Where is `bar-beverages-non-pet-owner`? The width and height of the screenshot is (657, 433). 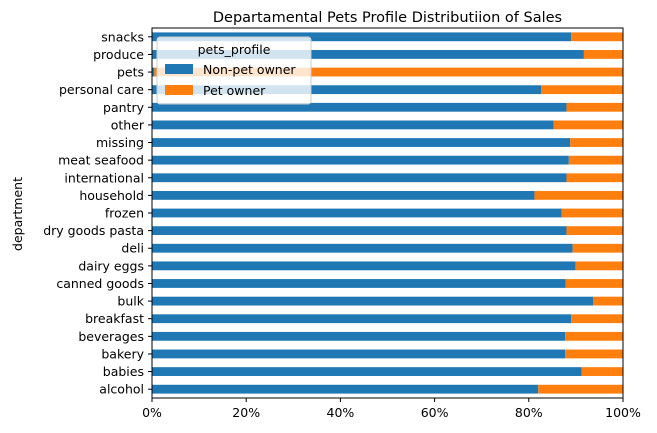
bar-beverages-non-pet-owner is located at coordinates (359, 336).